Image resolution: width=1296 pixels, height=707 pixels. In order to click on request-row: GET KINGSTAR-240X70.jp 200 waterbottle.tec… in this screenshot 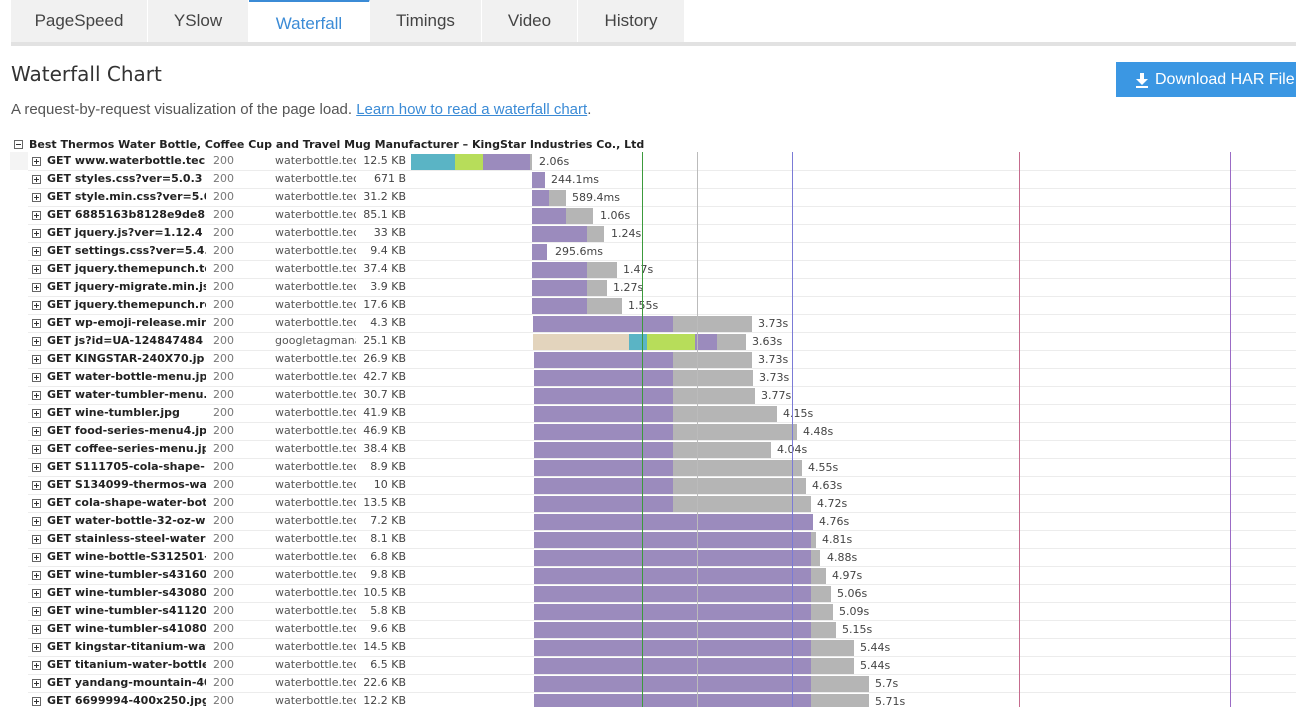, I will do `click(662, 359)`.